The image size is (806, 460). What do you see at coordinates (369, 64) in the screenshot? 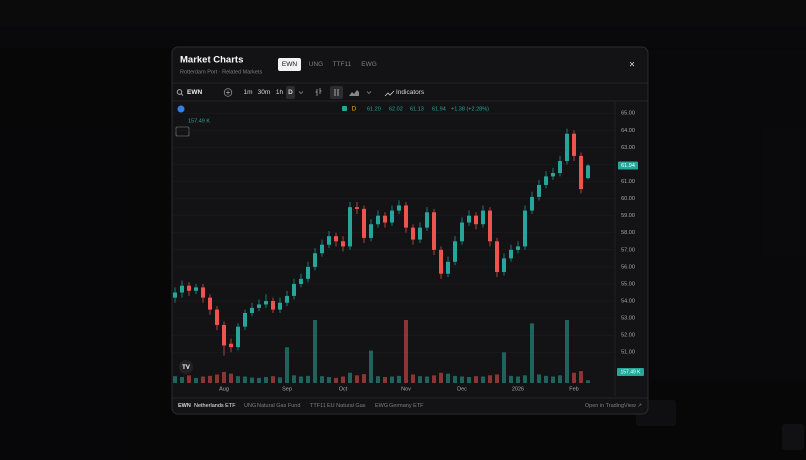
I see `tab: EWG` at bounding box center [369, 64].